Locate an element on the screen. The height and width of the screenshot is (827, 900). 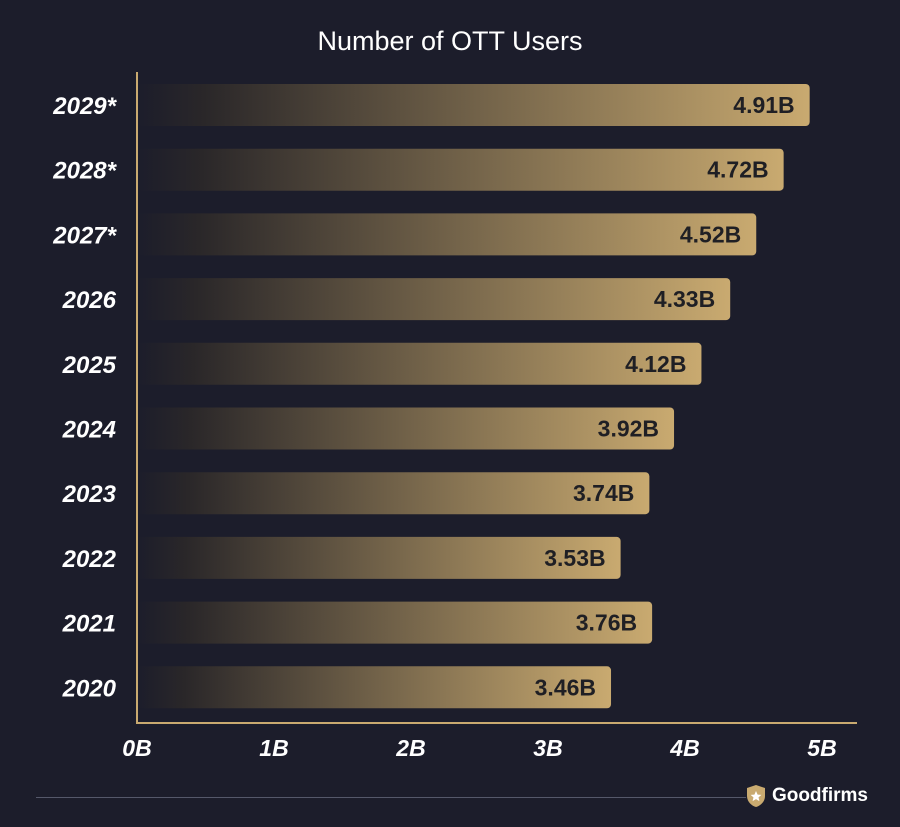
category-label: 2028* is located at coordinates (84, 171).